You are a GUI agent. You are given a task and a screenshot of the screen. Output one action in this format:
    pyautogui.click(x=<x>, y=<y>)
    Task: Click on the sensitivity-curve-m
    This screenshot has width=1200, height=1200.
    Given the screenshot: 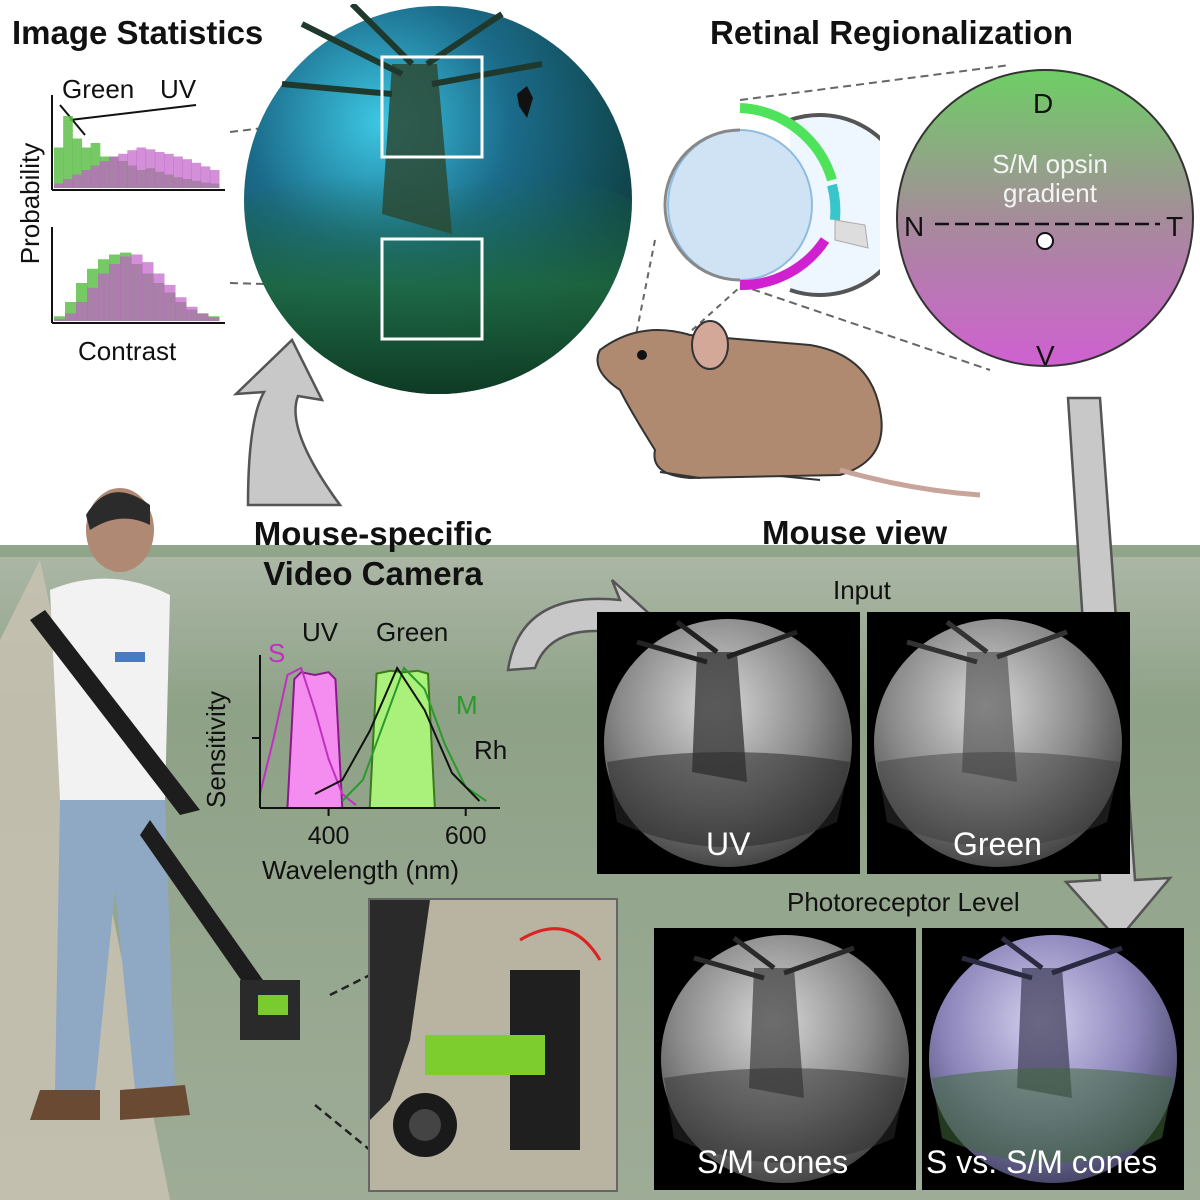 What is the action you would take?
    pyautogui.click(x=414, y=734)
    